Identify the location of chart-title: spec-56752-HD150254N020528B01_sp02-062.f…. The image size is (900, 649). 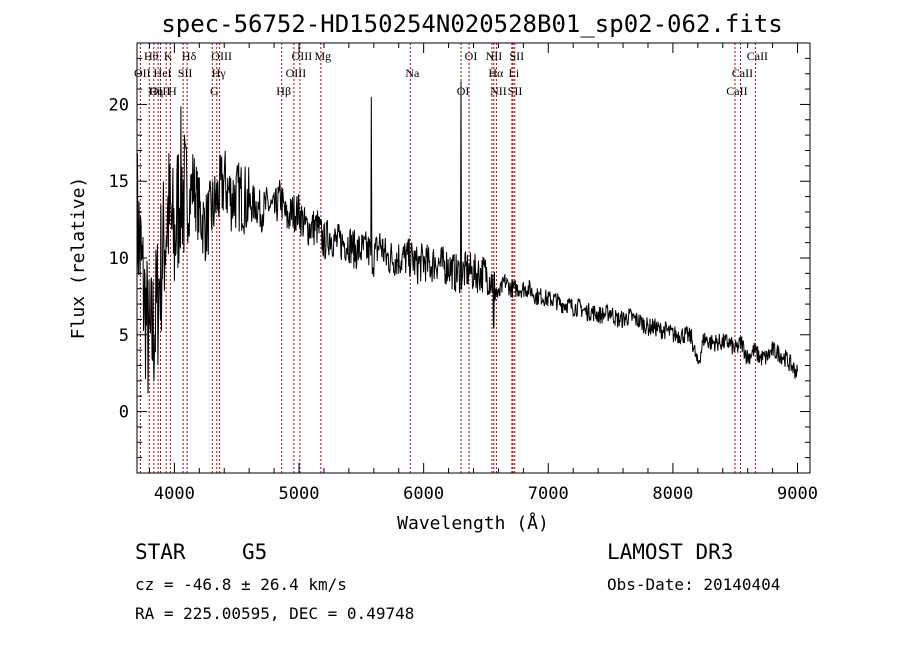
(471, 24).